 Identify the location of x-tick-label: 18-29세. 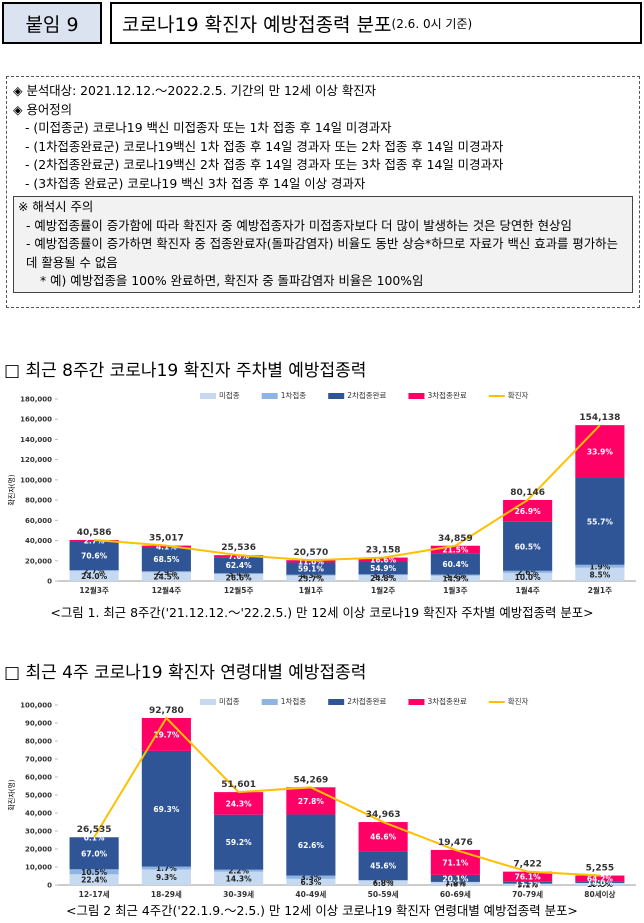
(166, 894).